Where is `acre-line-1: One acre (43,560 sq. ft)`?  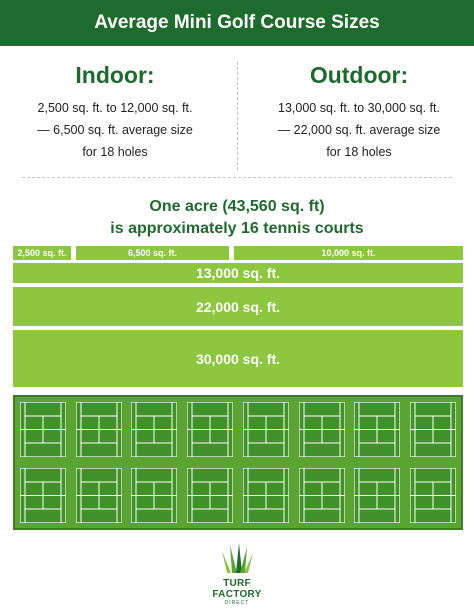 acre-line-1: One acre (43,560 sq. ft) is located at coordinates (237, 206).